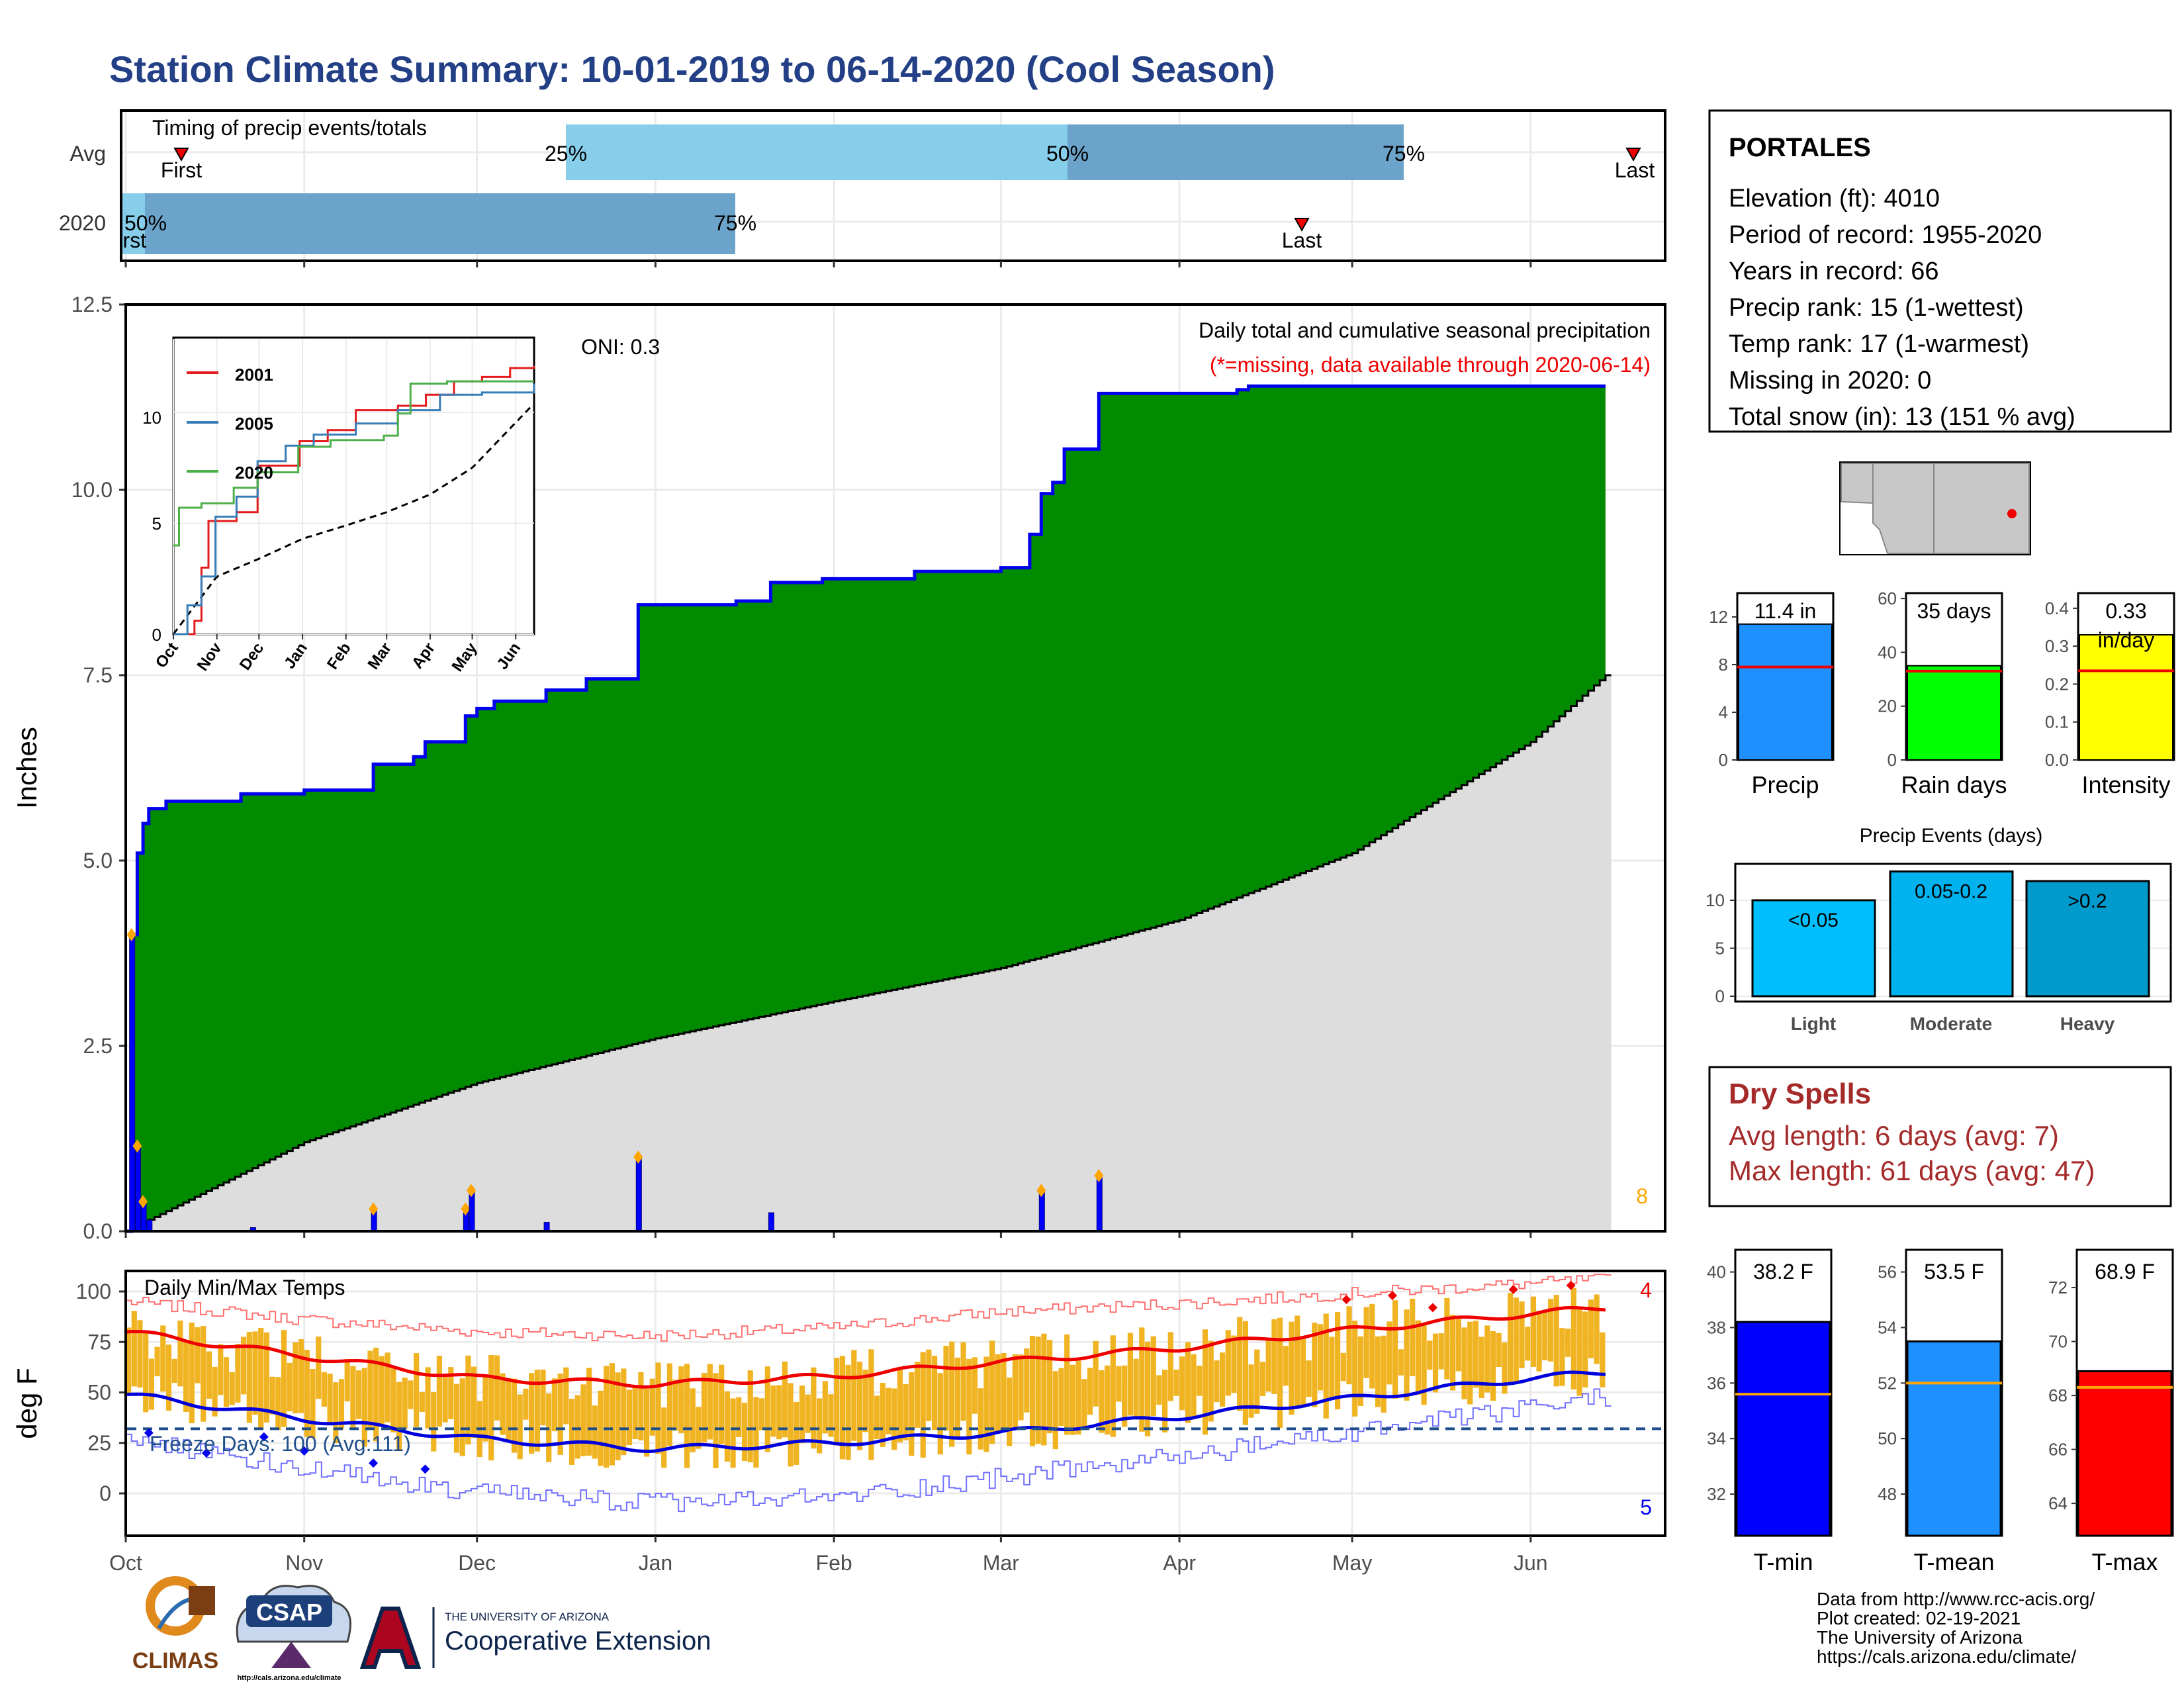 The image size is (2184, 1688). Describe the element at coordinates (1404, 153) in the screenshot. I see `avg-p75-label: 75%` at that location.